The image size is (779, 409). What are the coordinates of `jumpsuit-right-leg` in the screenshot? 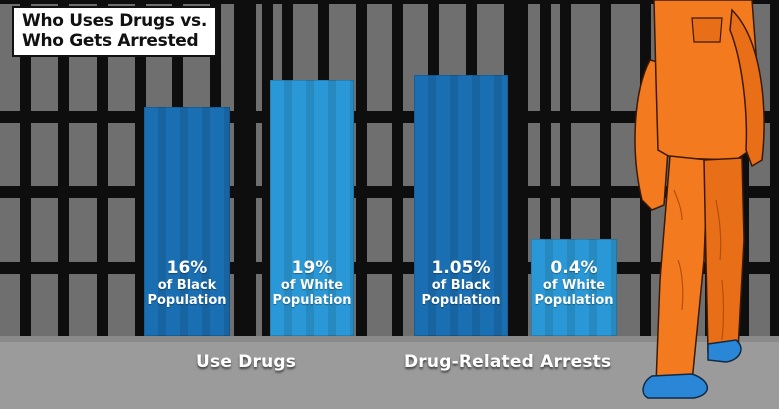 It's located at (724, 255).